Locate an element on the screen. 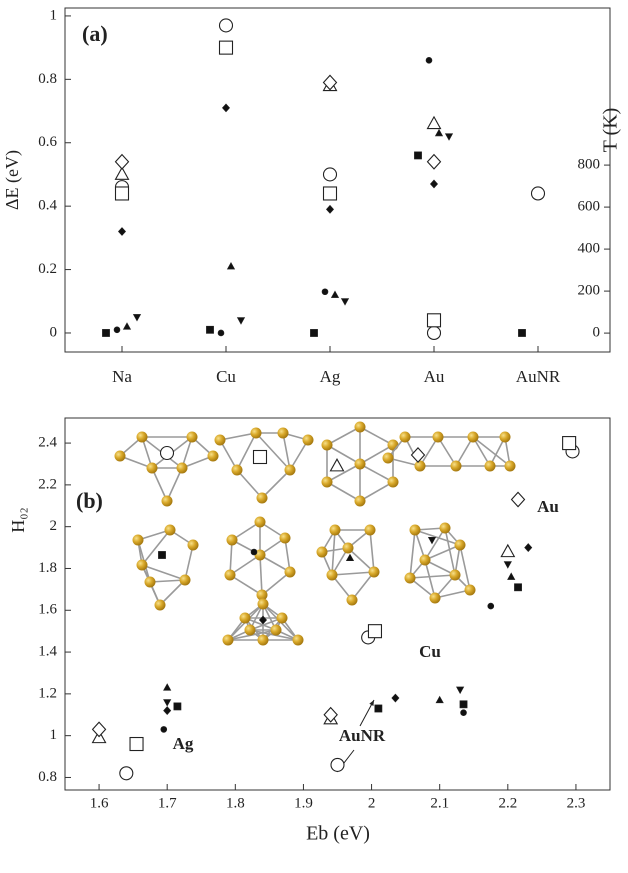 This screenshot has height=873, width=628. y2-axis-label: T (K) is located at coordinates (611, 130).